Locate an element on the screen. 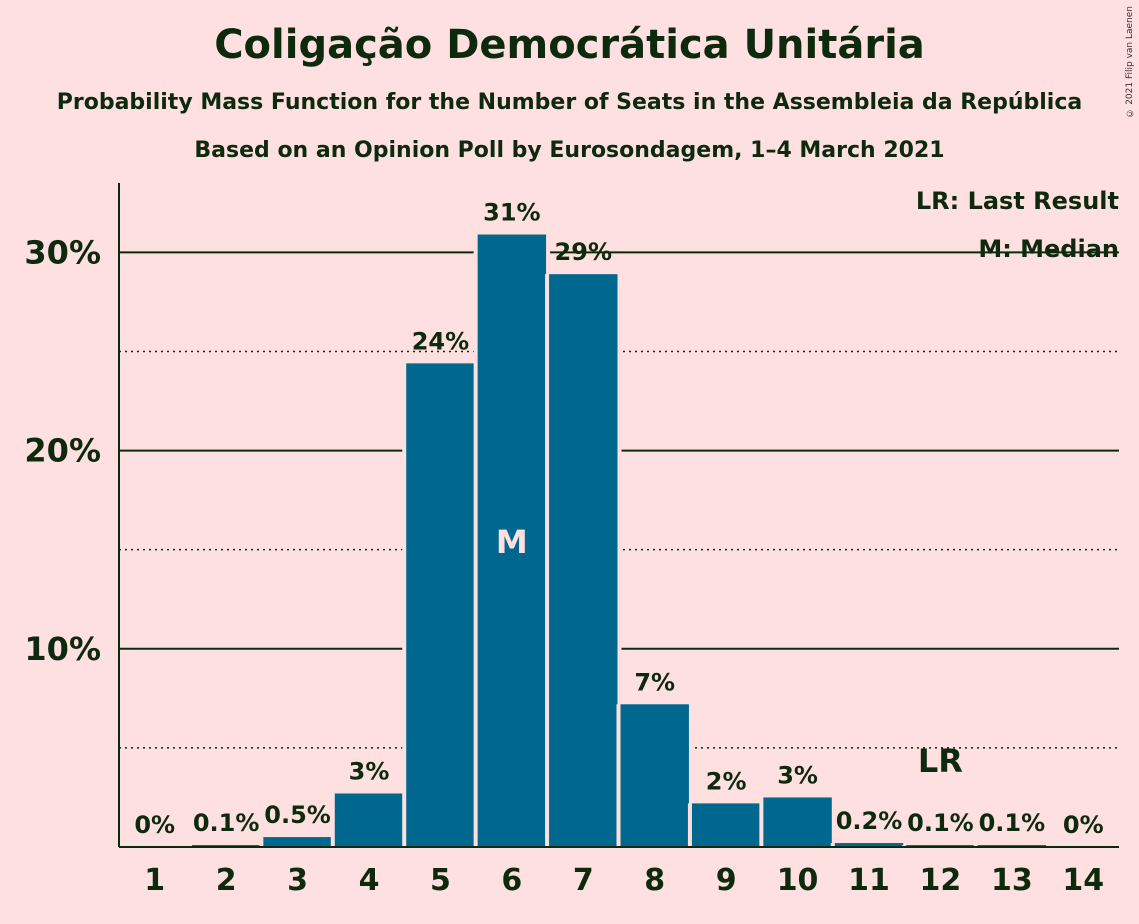 This screenshot has width=1139, height=924. data-label: 2% is located at coordinates (726, 781).